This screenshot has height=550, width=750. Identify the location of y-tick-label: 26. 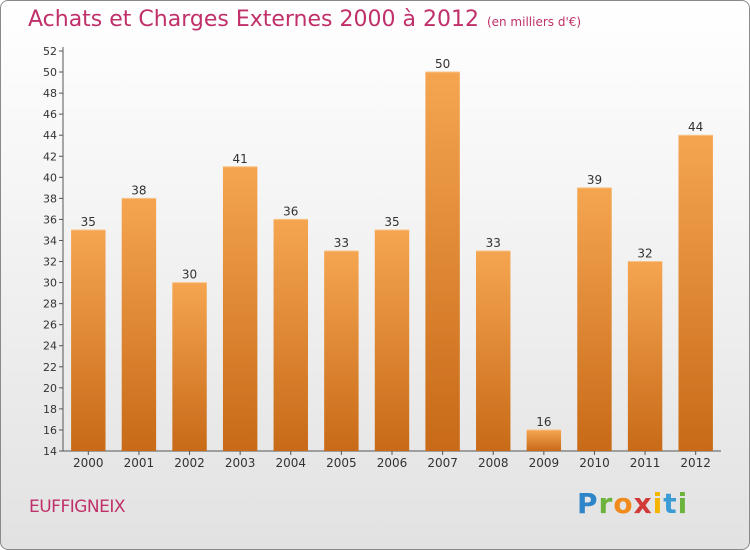
(50, 325).